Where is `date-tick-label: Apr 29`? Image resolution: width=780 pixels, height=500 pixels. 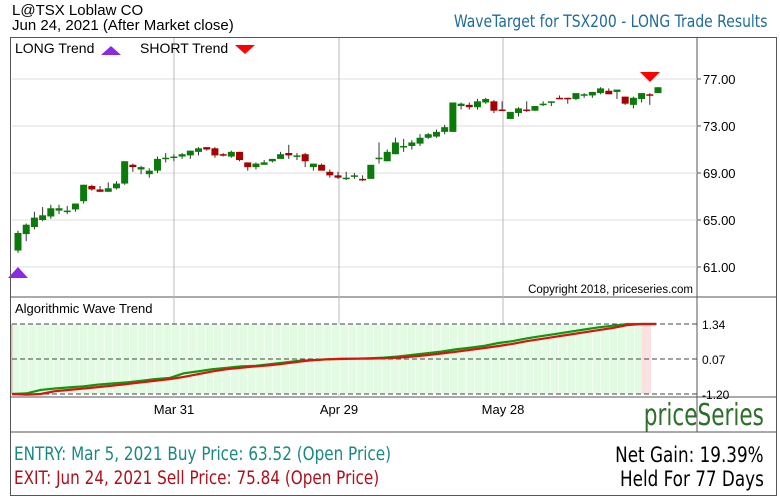
date-tick-label: Apr 29 is located at coordinates (339, 409).